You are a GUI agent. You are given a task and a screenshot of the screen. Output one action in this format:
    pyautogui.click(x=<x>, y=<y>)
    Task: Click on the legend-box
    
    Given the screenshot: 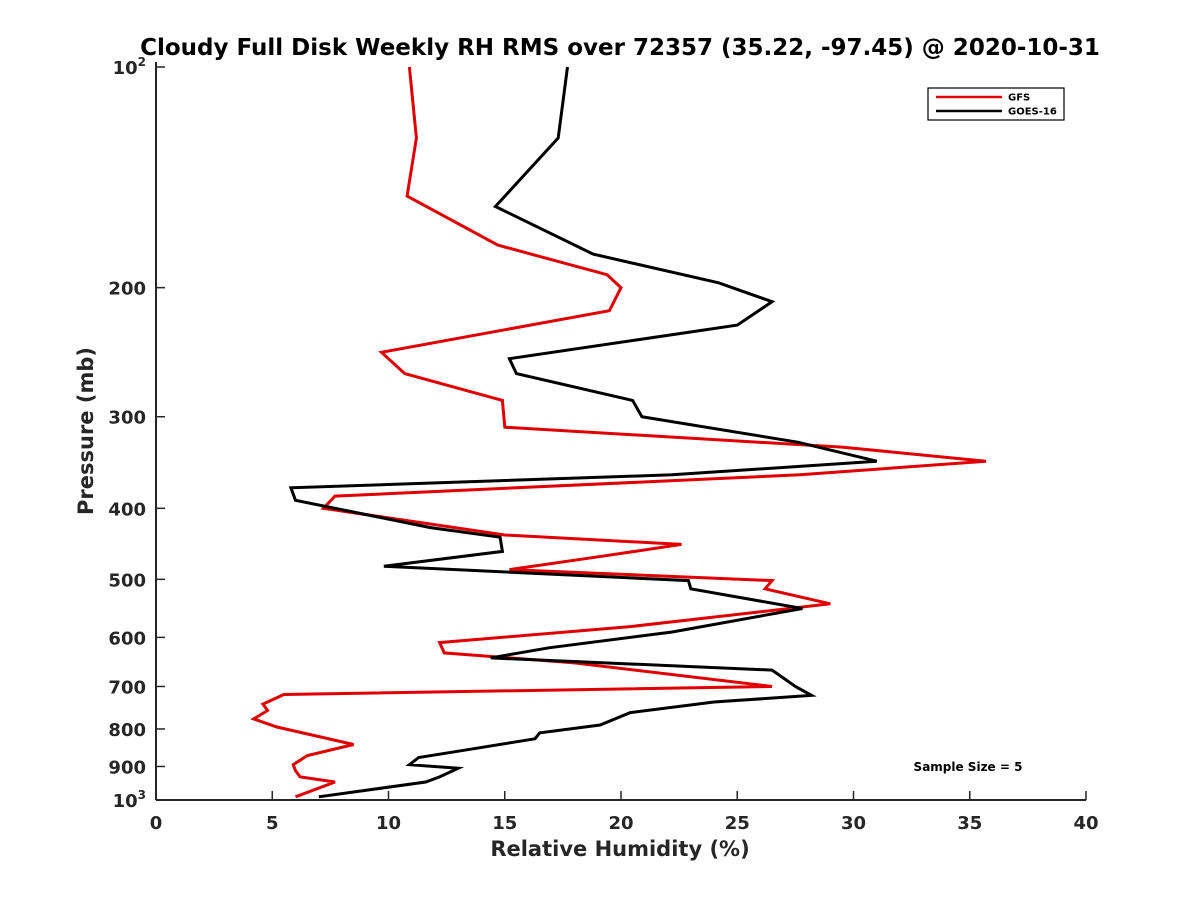 What is the action you would take?
    pyautogui.click(x=996, y=104)
    